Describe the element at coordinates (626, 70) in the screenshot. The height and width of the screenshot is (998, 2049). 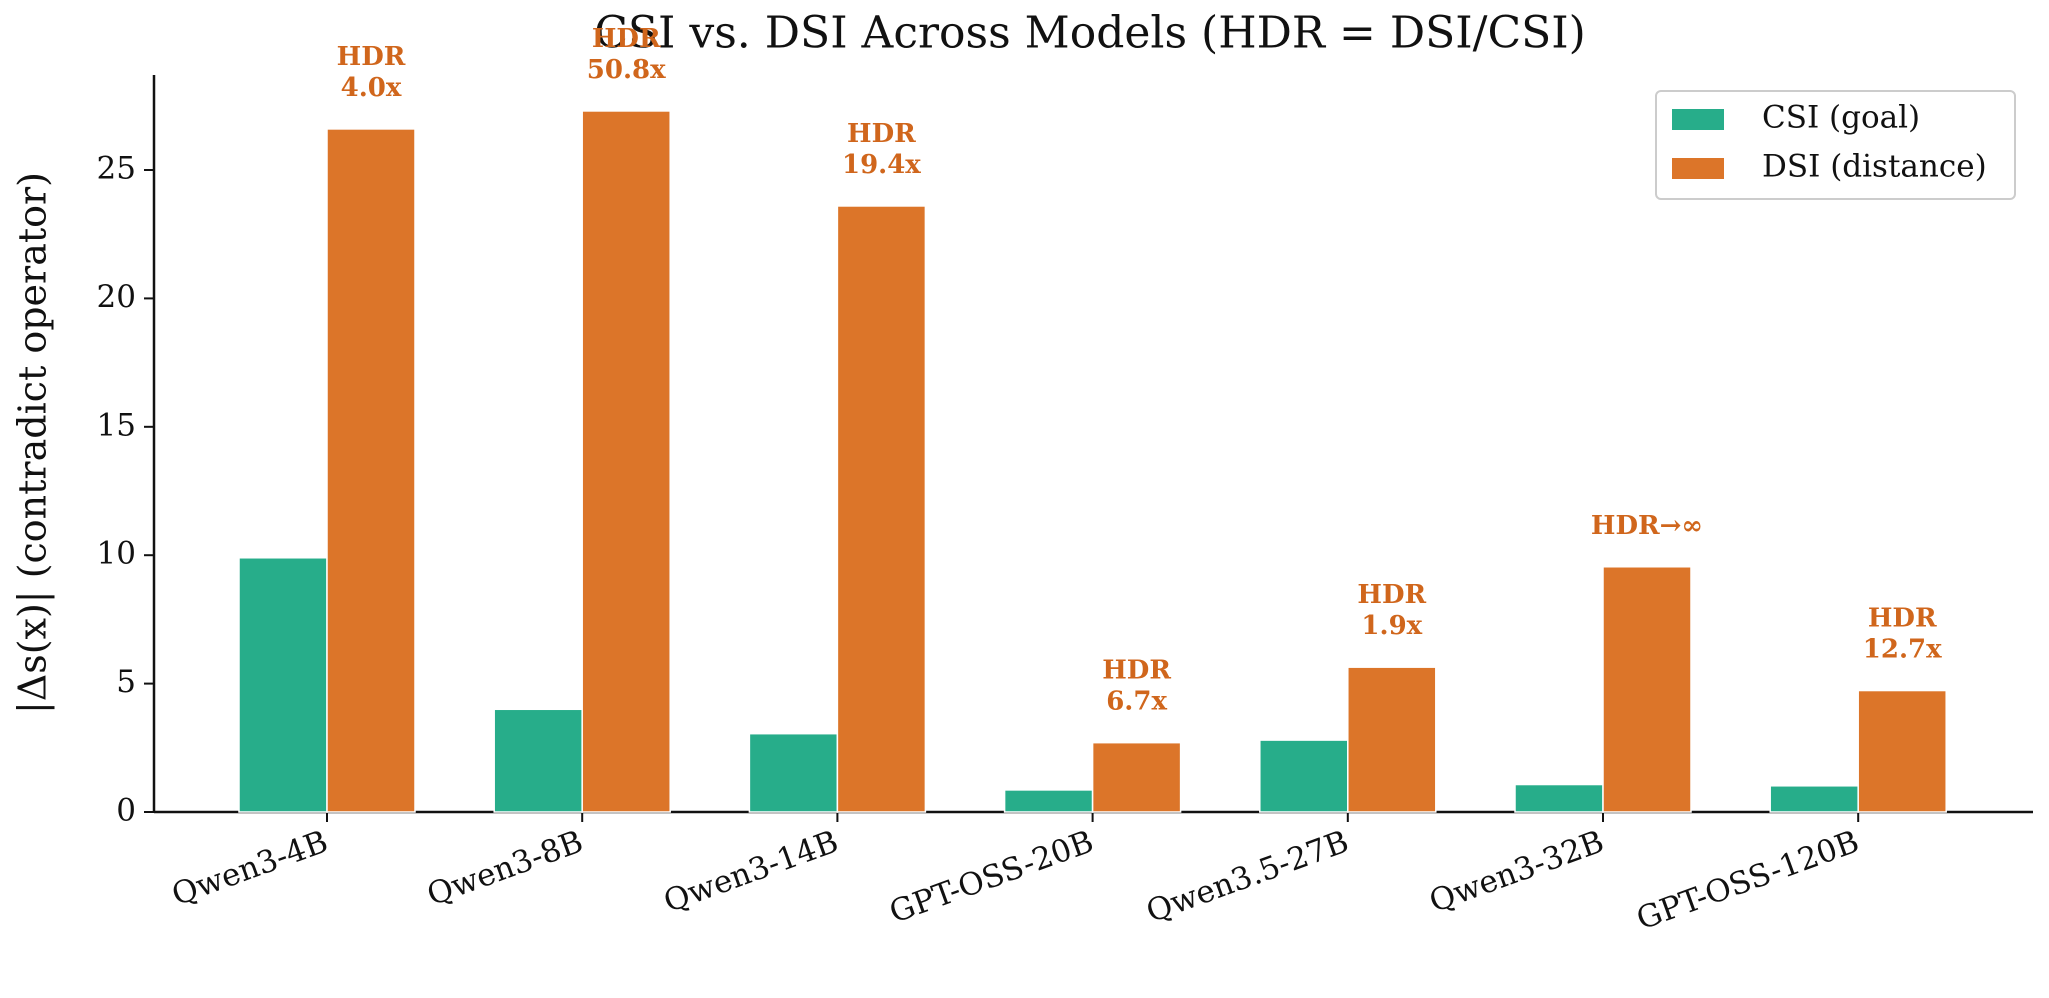
I see `hdr-annotation: 50.8x` at that location.